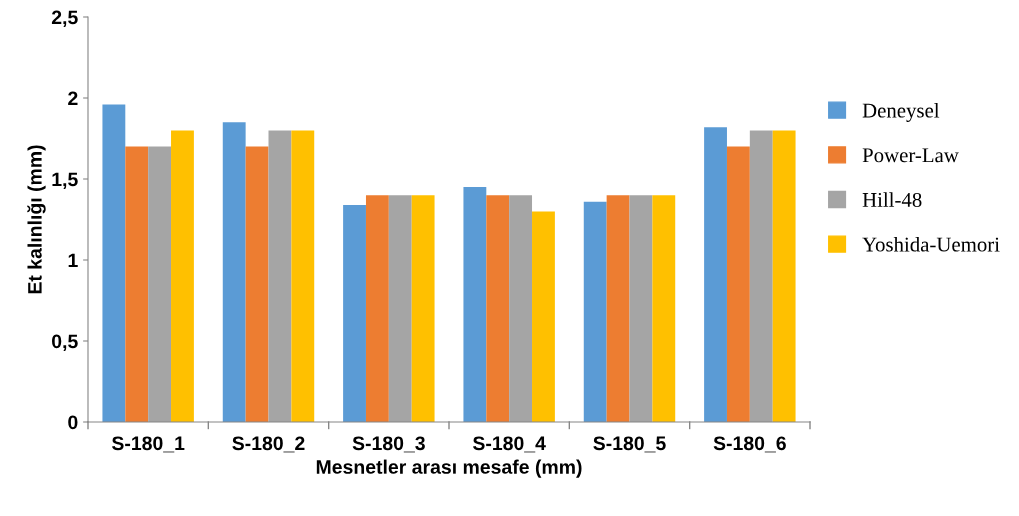 This screenshot has width=1019, height=516. I want to click on y-tick-label: 0,5, so click(65, 343).